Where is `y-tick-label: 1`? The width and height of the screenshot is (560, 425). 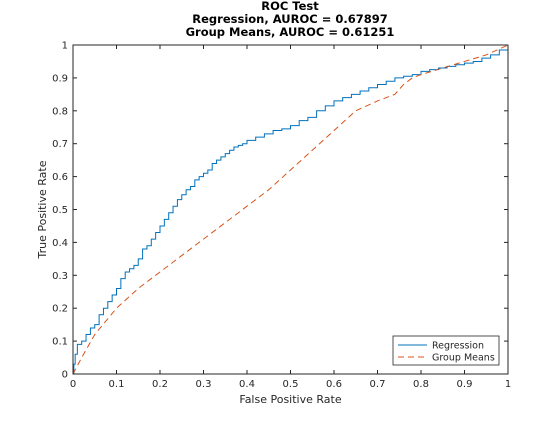 y-tick-label: 1 is located at coordinates (65, 46).